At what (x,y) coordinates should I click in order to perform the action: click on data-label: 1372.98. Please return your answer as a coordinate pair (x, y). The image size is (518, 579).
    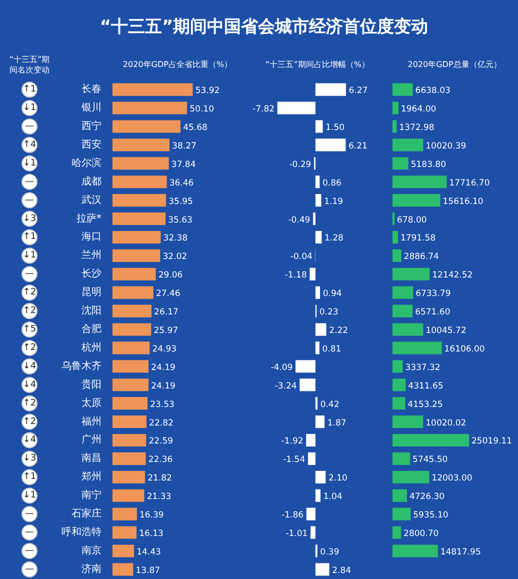
    Looking at the image, I should click on (416, 127).